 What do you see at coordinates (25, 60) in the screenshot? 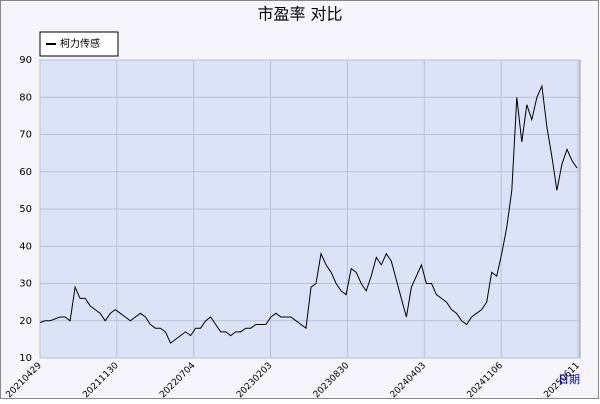
I see `y-tick-label: 90` at bounding box center [25, 60].